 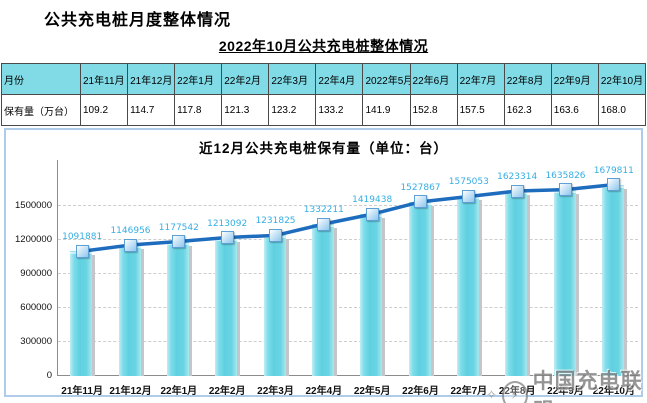 What do you see at coordinates (574, 110) in the screenshot?
I see `table-cell-value: 163.6` at bounding box center [574, 110].